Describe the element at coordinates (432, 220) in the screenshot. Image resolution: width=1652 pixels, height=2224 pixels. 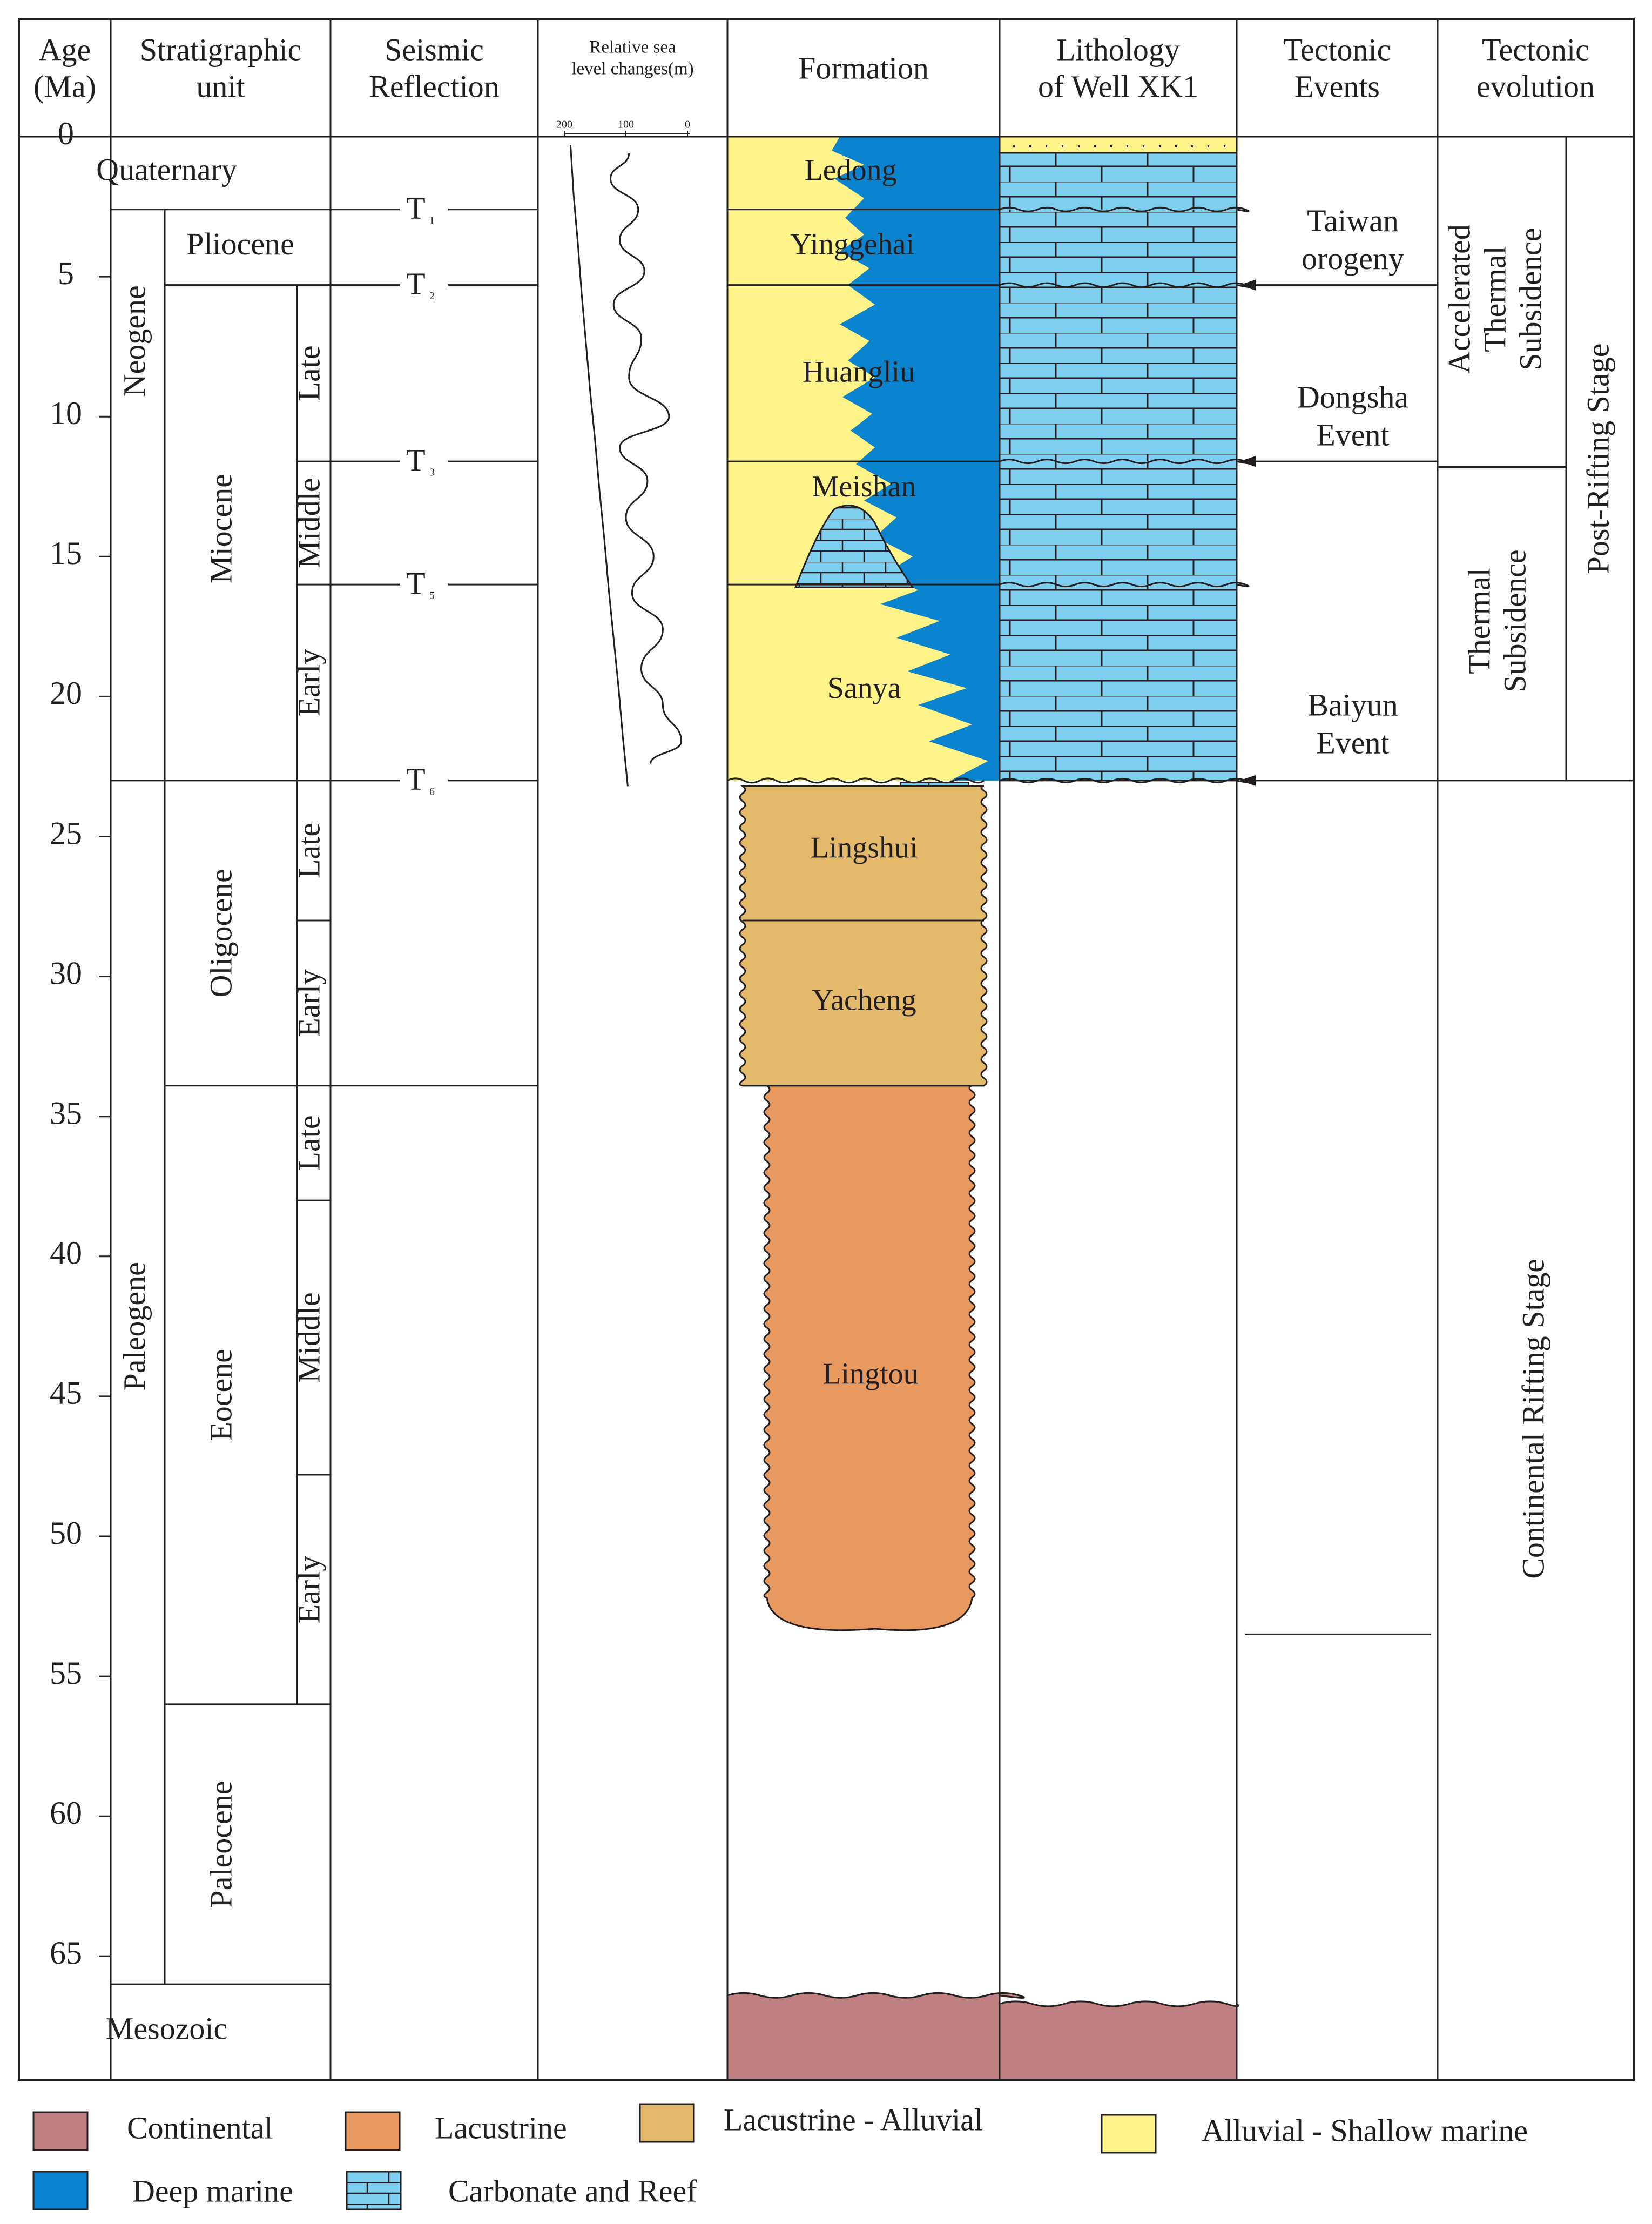
I see `seismic-reflector-subscript: 1` at that location.